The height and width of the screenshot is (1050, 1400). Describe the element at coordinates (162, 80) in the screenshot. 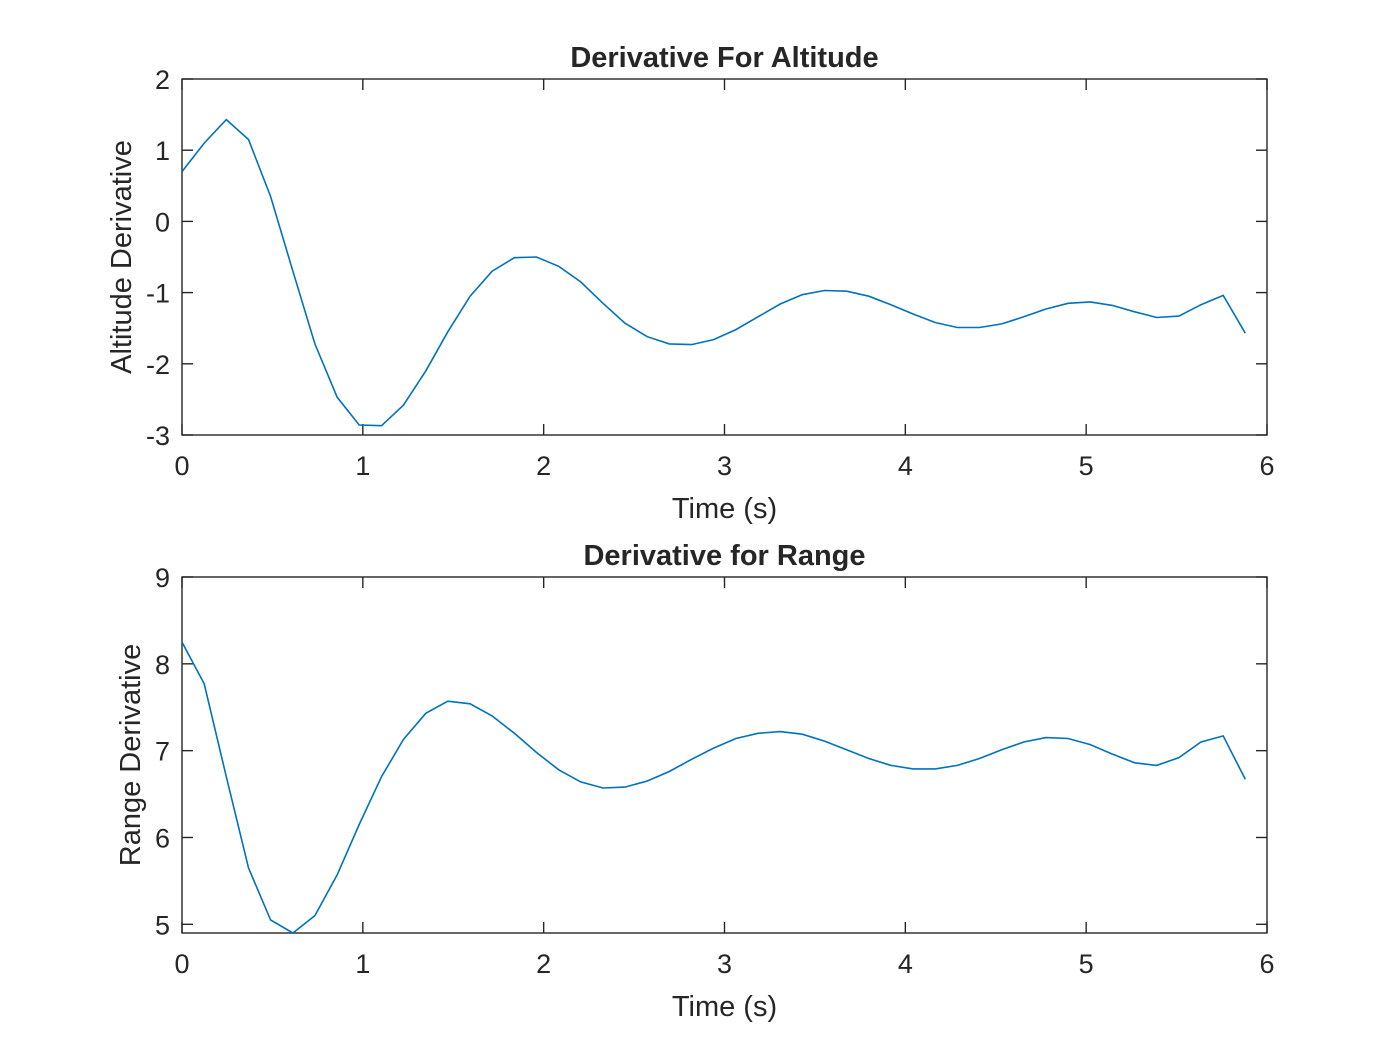

I see `y-tick-label: 2` at that location.